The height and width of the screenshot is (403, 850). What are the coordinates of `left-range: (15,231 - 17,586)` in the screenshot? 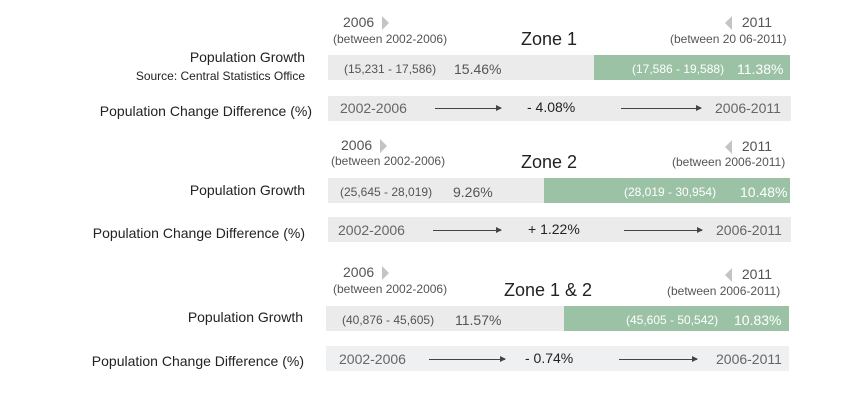 It's located at (390, 69).